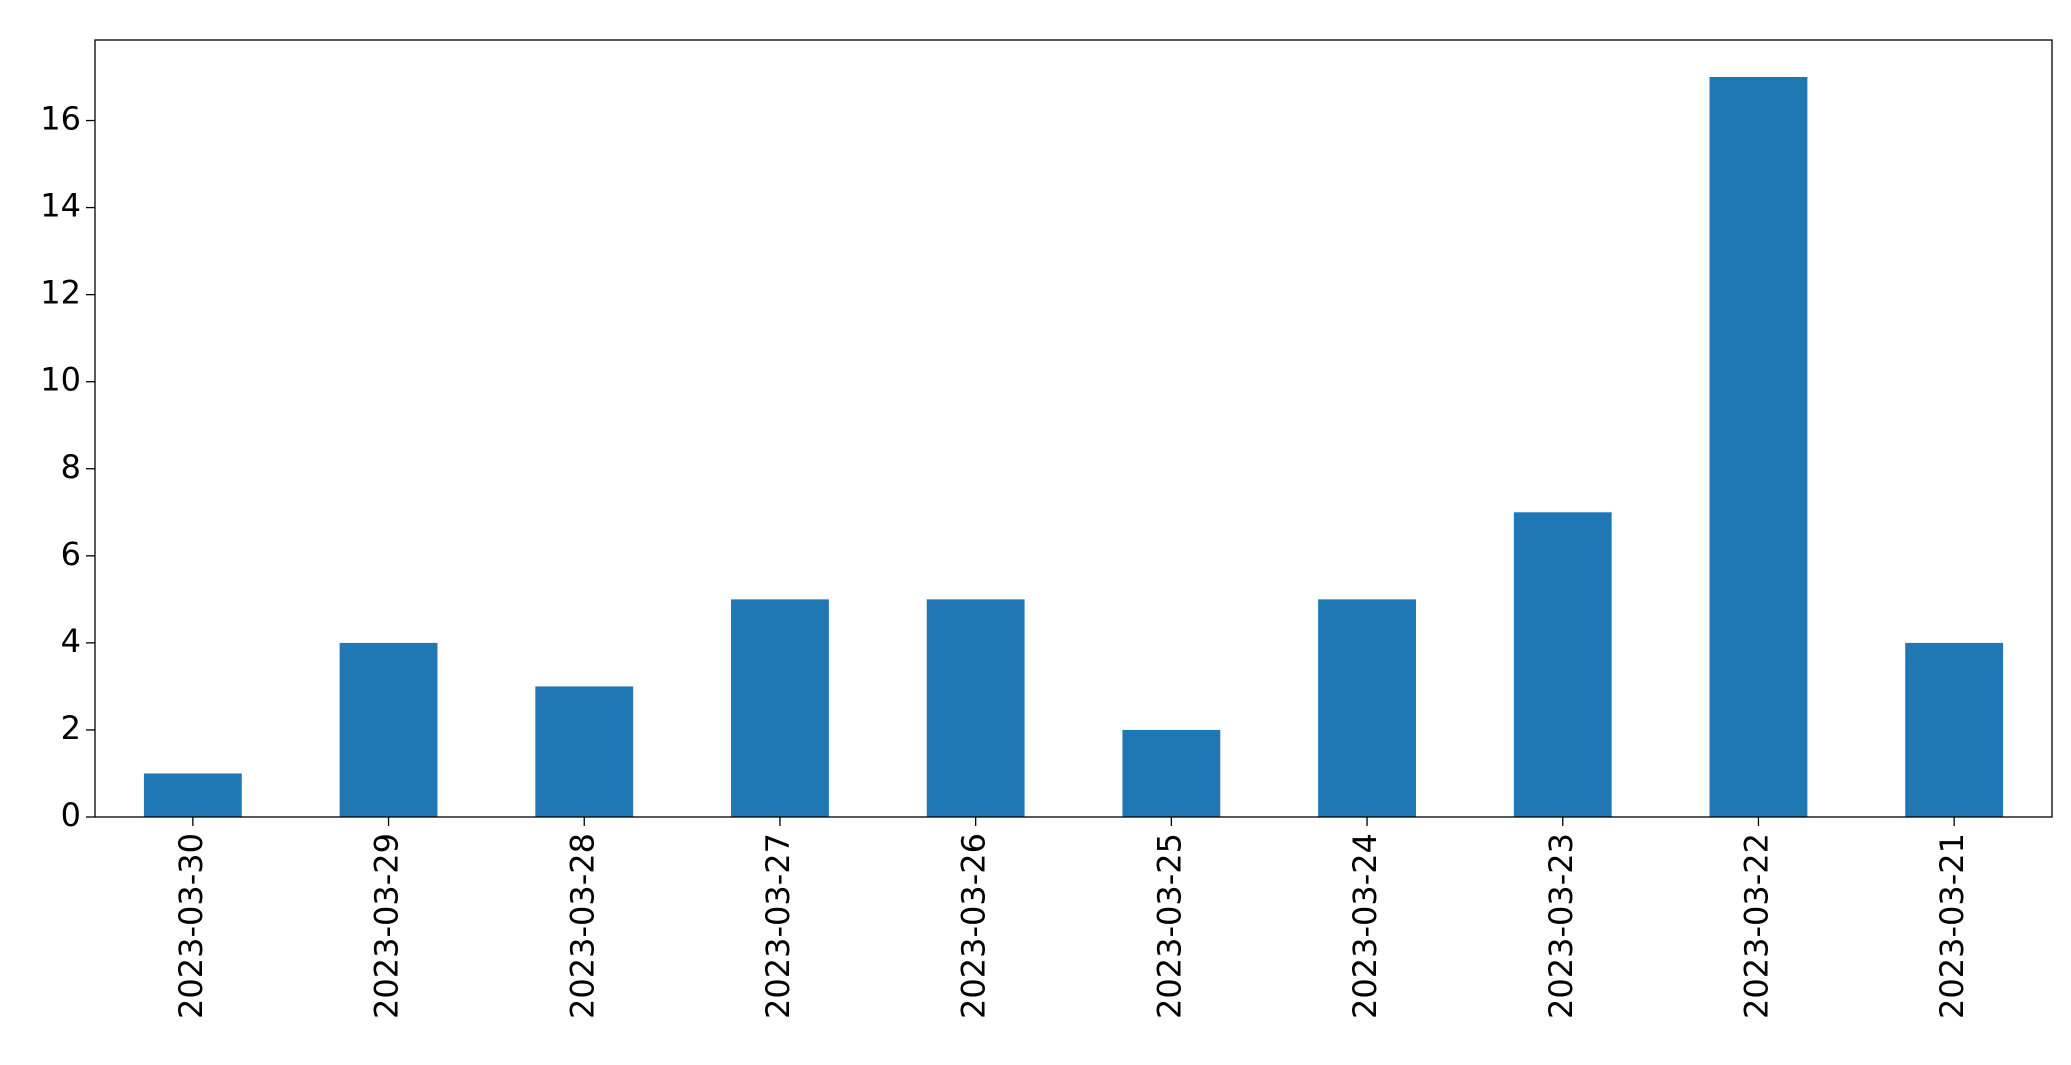 The height and width of the screenshot is (1065, 2071). Describe the element at coordinates (71, 467) in the screenshot. I see `y-tick-label: 8` at that location.